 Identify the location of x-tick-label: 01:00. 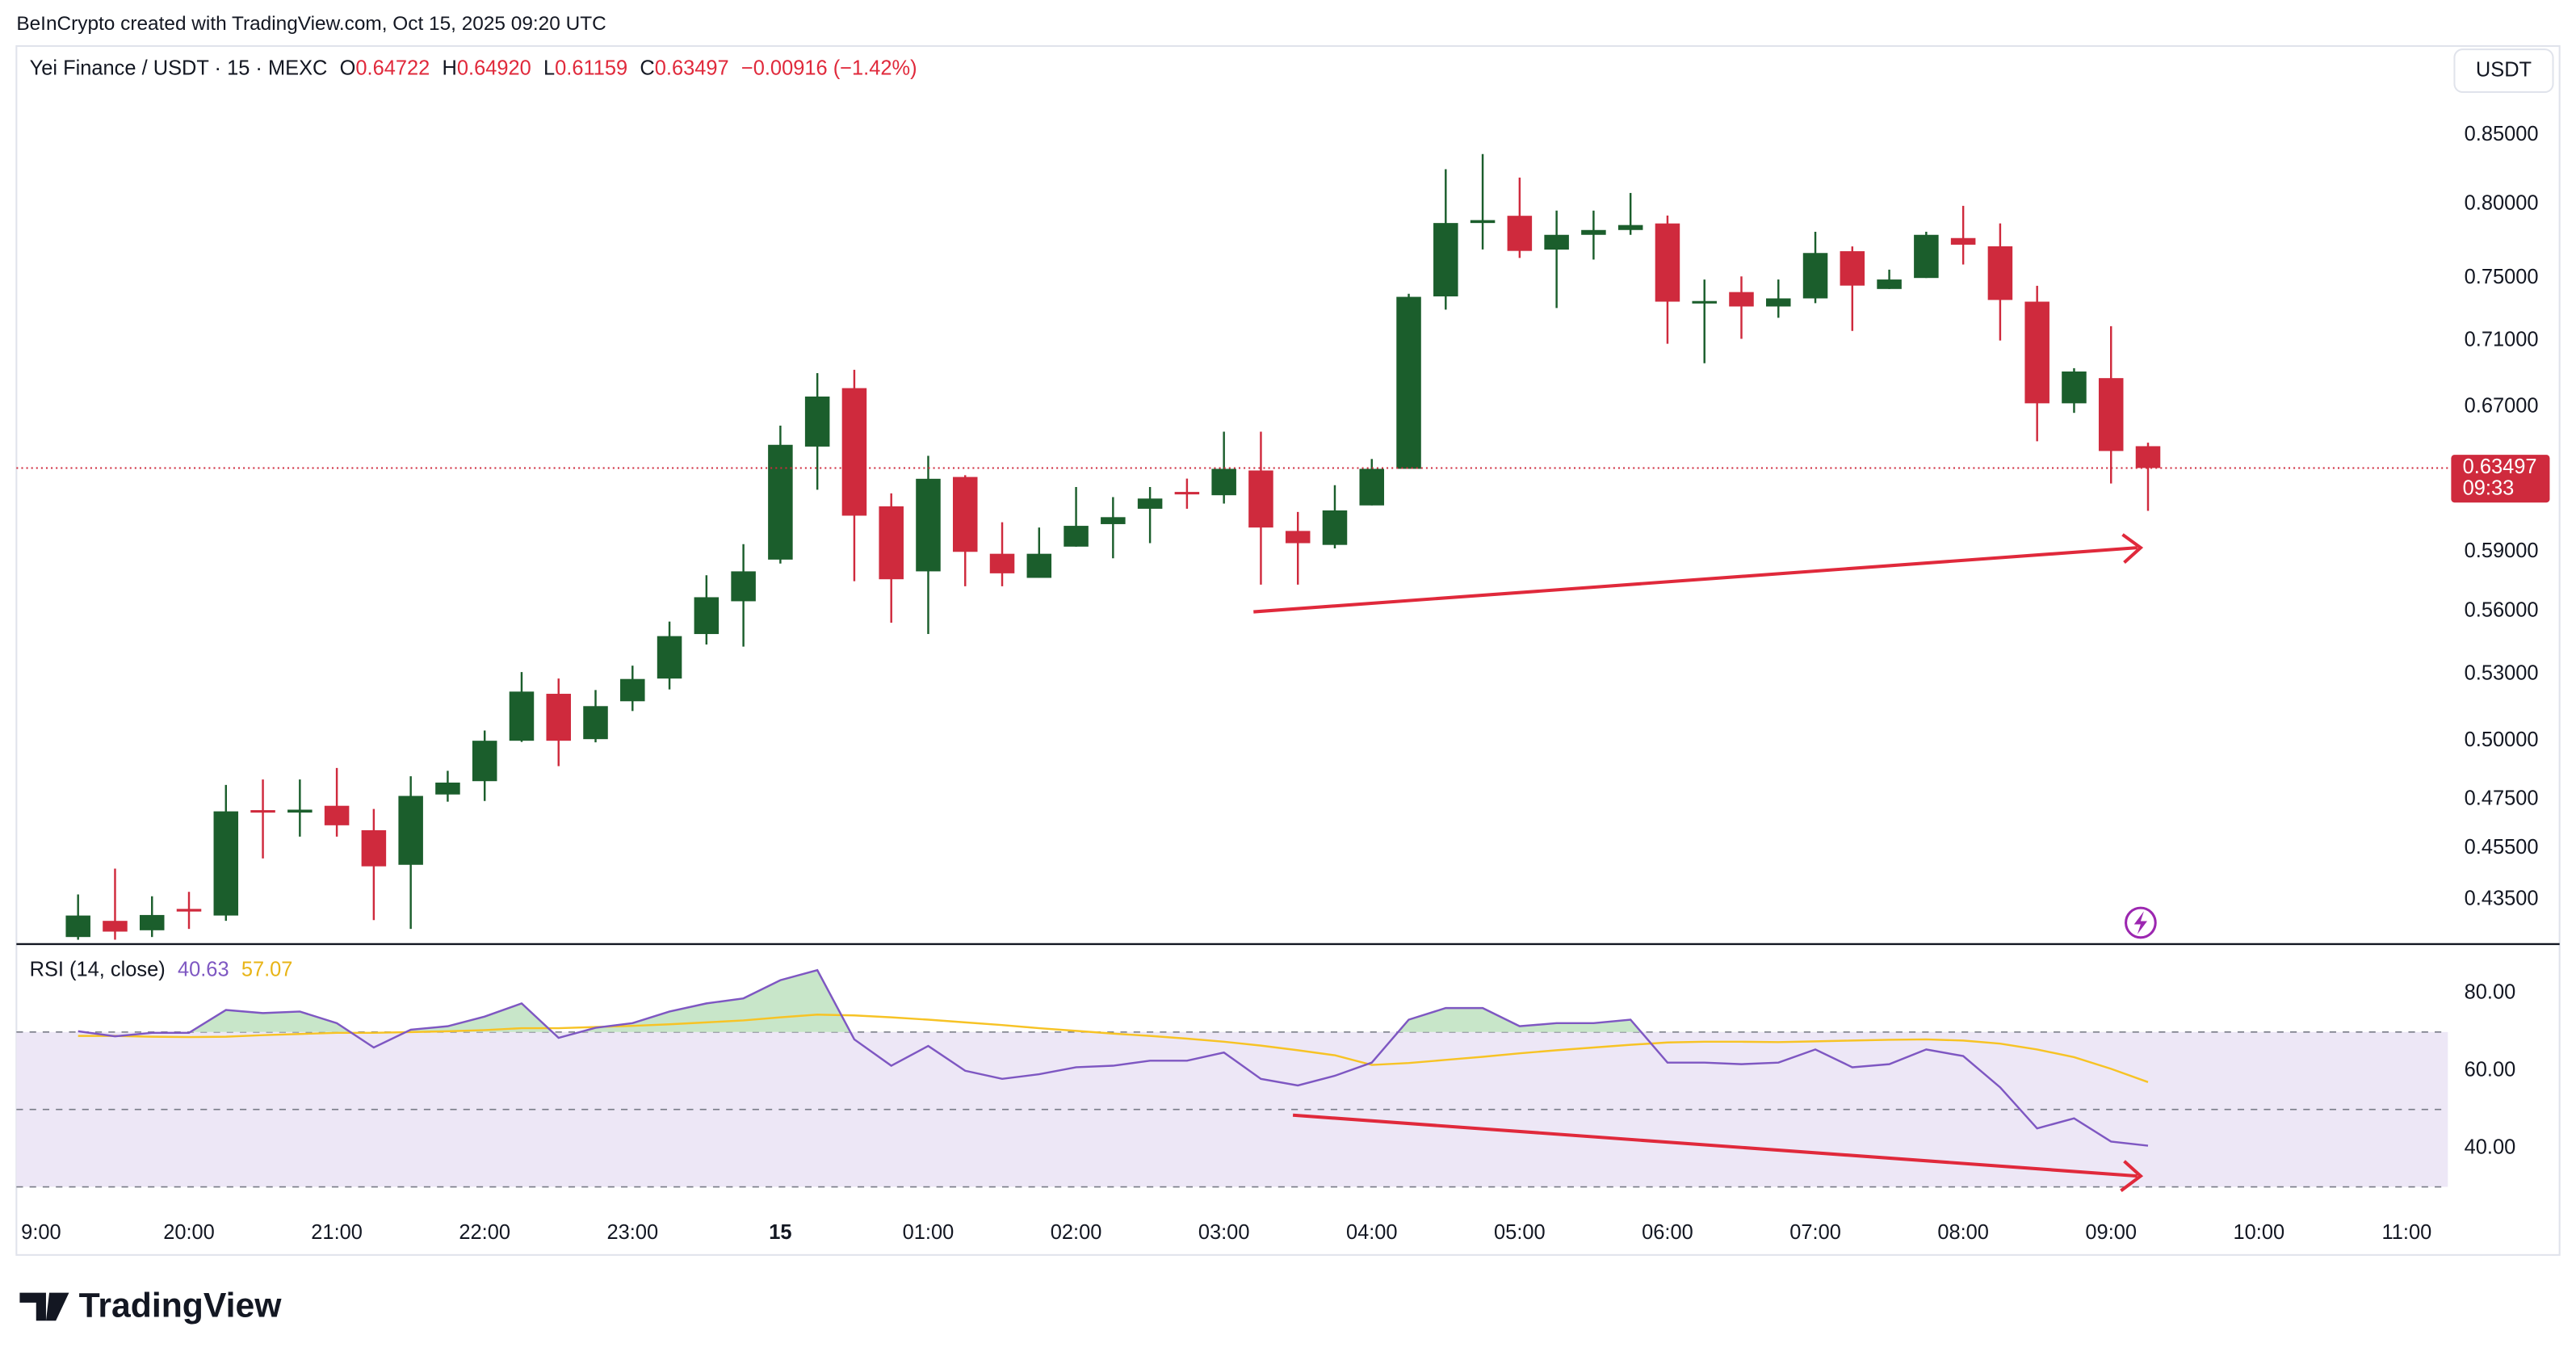
(928, 1232).